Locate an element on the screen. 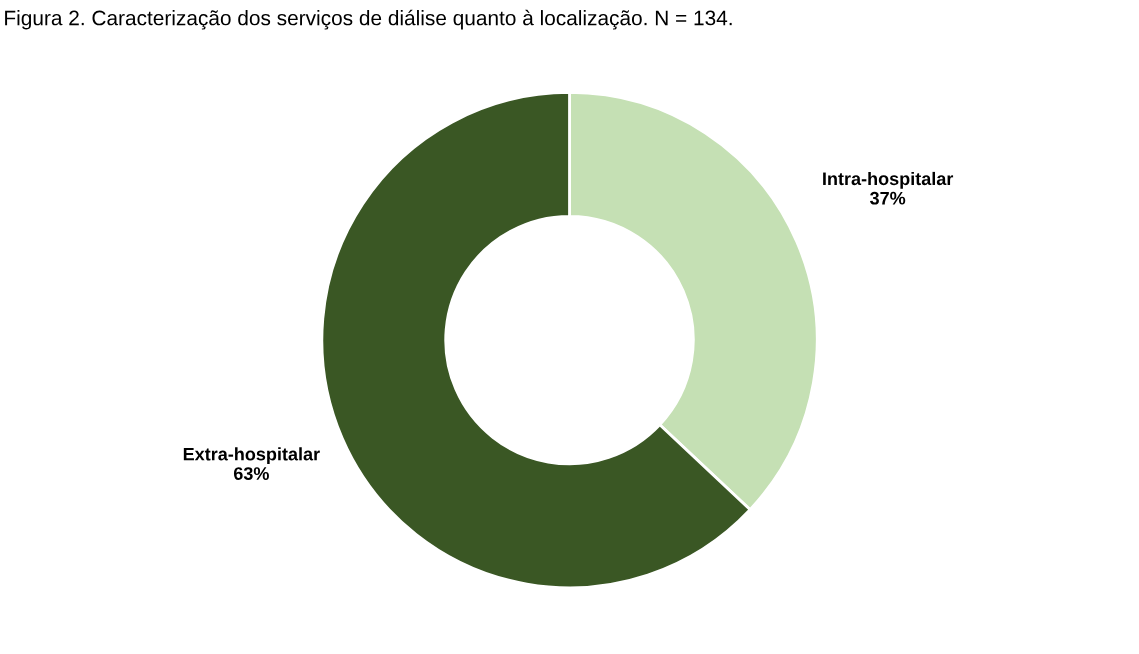 This screenshot has width=1139, height=654. slice-label: Extra-hospitalar is located at coordinates (251, 456).